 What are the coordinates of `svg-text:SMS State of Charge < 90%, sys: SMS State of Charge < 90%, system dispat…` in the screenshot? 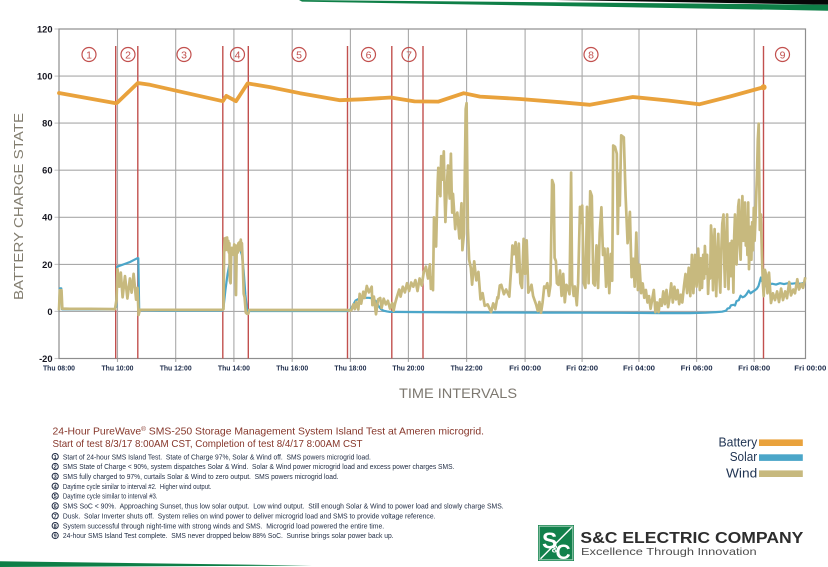 It's located at (259, 467).